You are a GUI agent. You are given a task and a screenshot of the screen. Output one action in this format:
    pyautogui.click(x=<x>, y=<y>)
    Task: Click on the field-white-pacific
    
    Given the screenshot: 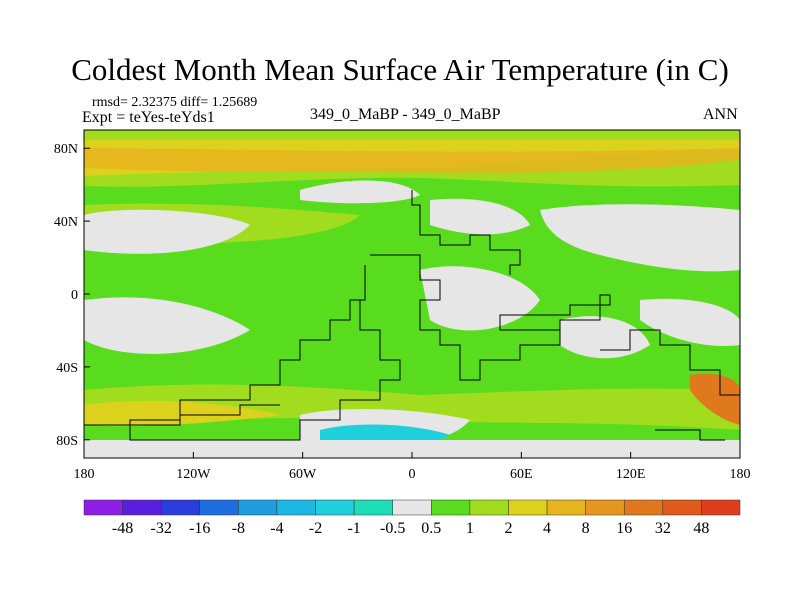 What is the action you would take?
    pyautogui.click(x=167, y=231)
    